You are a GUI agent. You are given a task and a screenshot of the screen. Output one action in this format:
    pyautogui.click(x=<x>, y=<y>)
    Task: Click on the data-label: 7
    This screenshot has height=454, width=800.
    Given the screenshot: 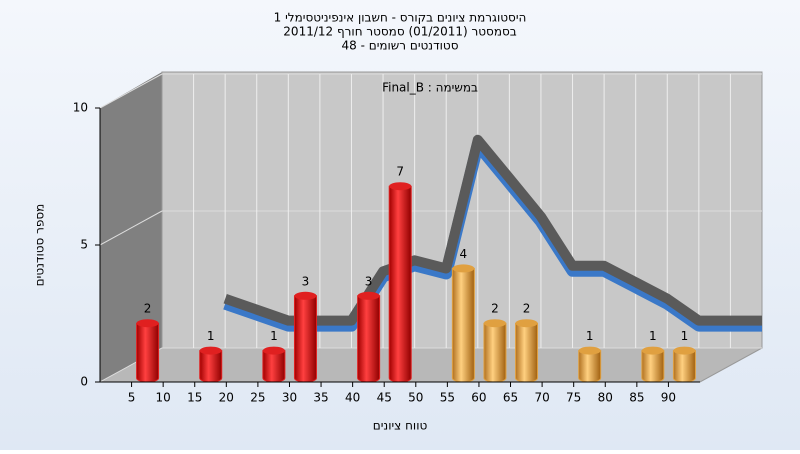 What is the action you would take?
    pyautogui.click(x=400, y=172)
    